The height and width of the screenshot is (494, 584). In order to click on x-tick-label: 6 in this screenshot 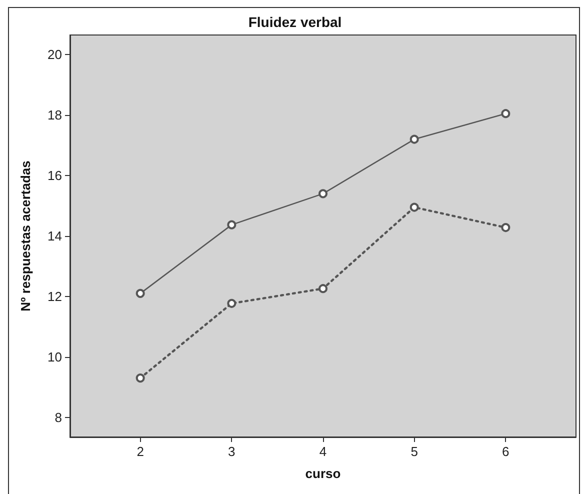, I will do `click(506, 451)`.